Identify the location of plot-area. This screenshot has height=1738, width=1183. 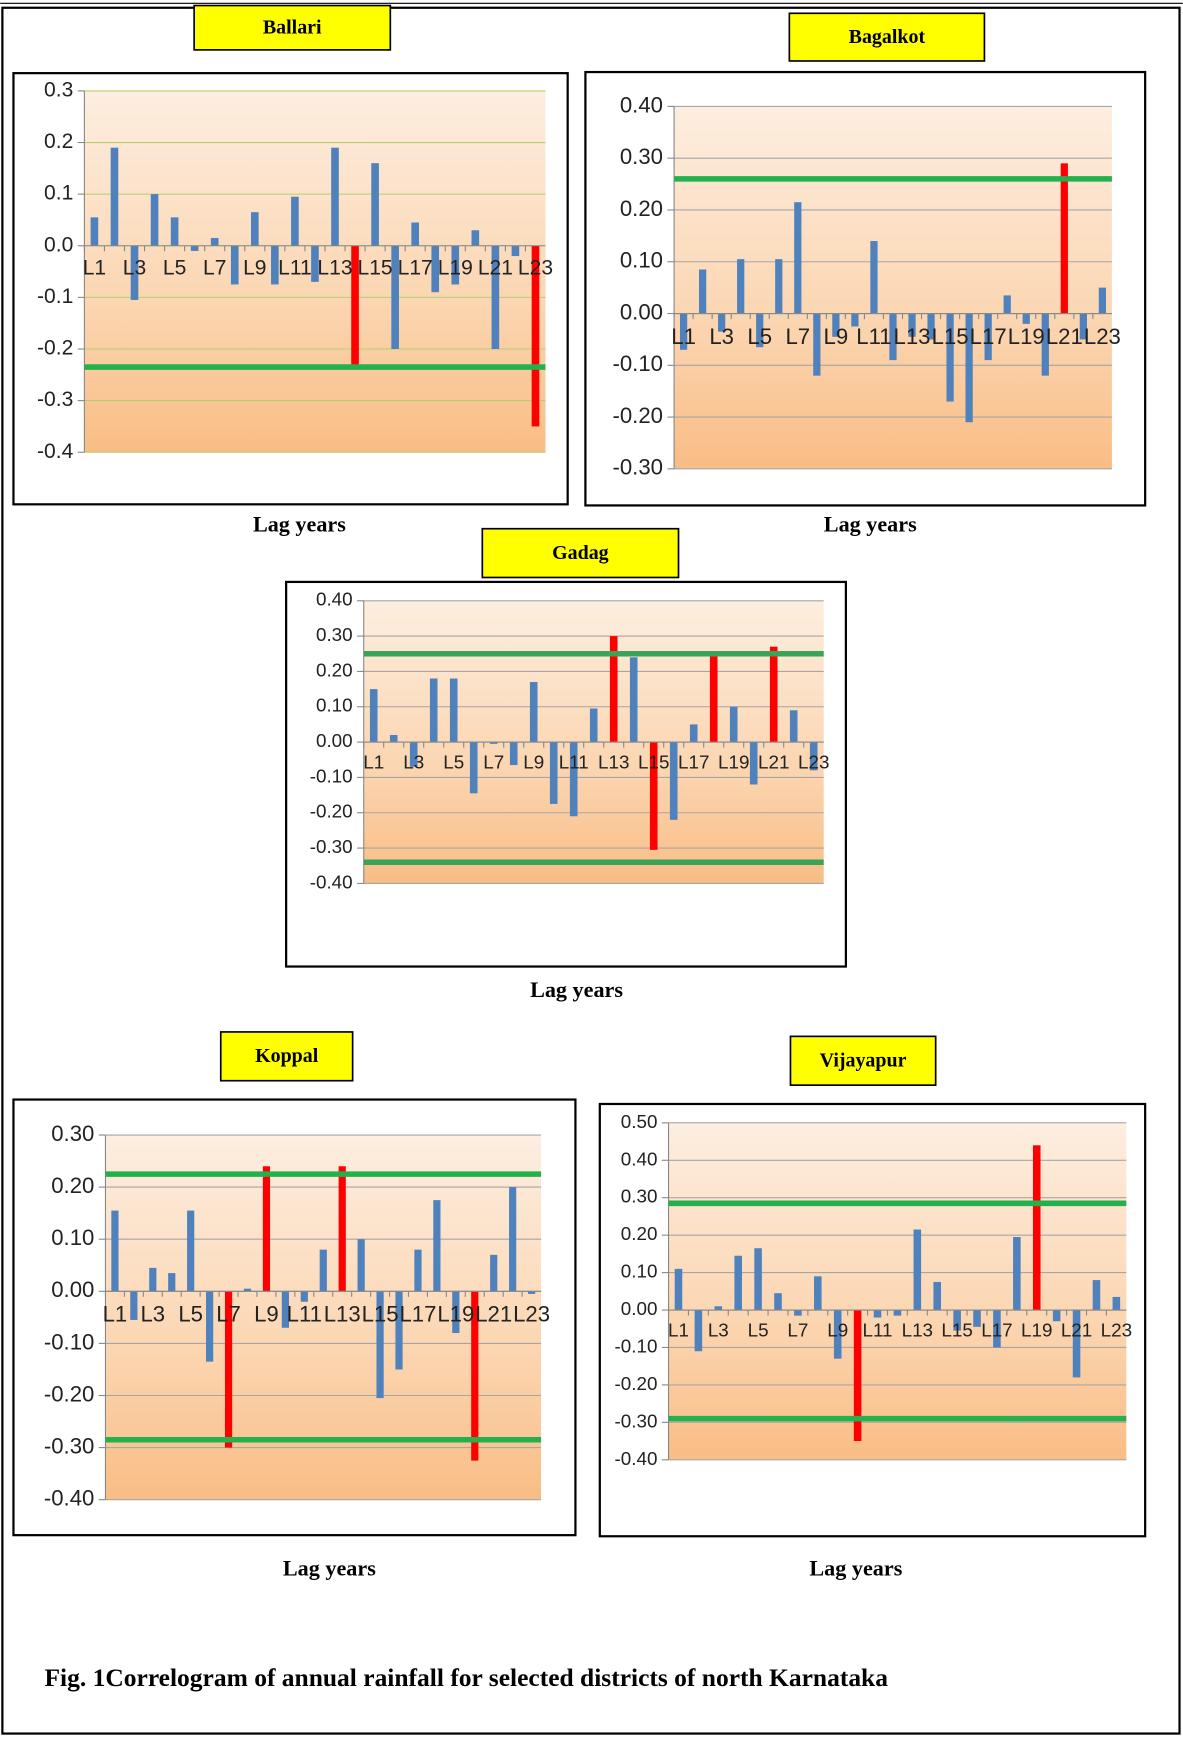
(897, 1291).